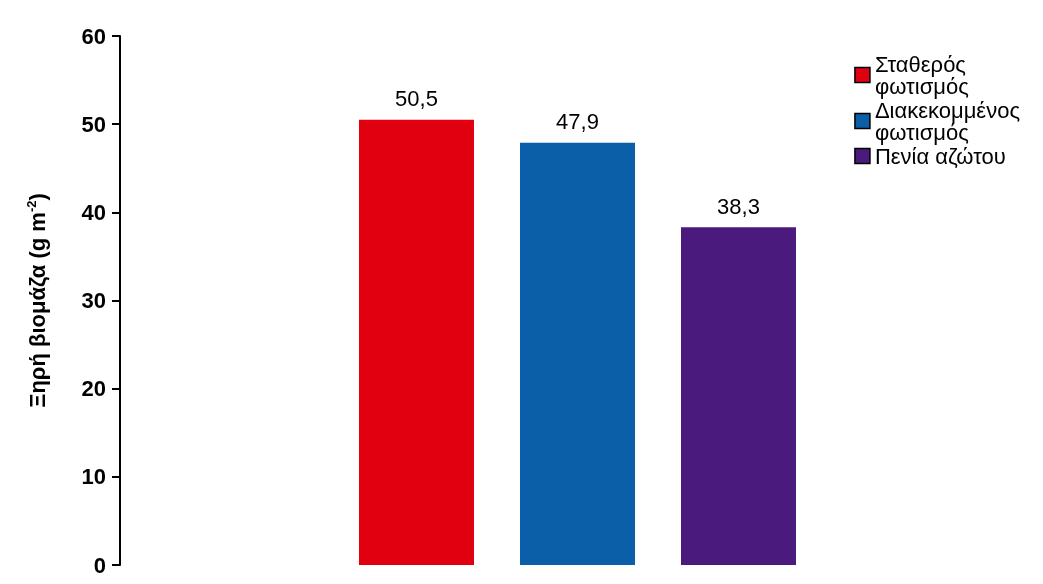  Describe the element at coordinates (37, 300) in the screenshot. I see `y-axis-title: Ξηρή βιομάζα (g m-2)` at that location.